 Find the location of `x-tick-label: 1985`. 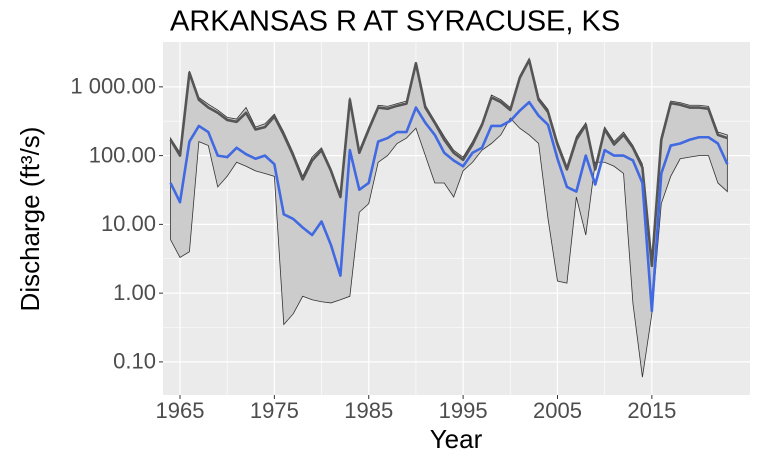

x-tick-label: 1985 is located at coordinates (368, 410).